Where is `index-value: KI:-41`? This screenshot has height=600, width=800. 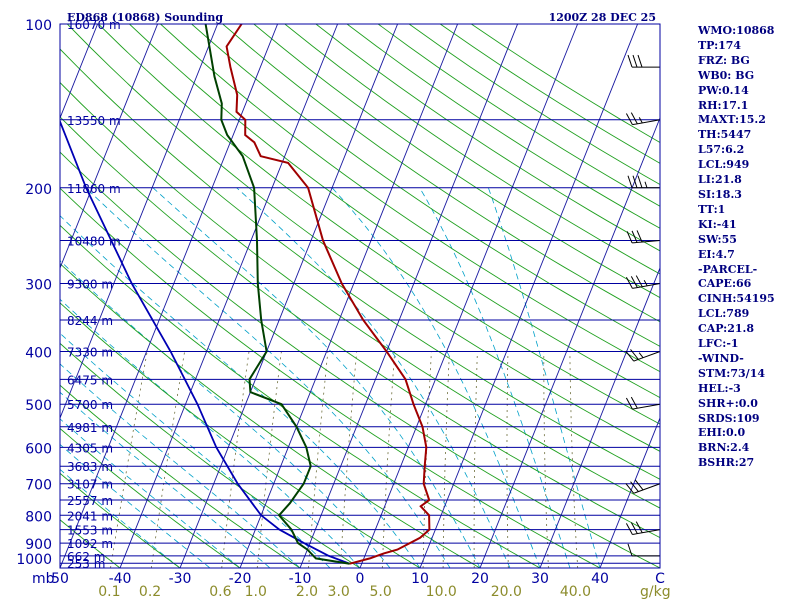
index-value: KI:-41 is located at coordinates (717, 224).